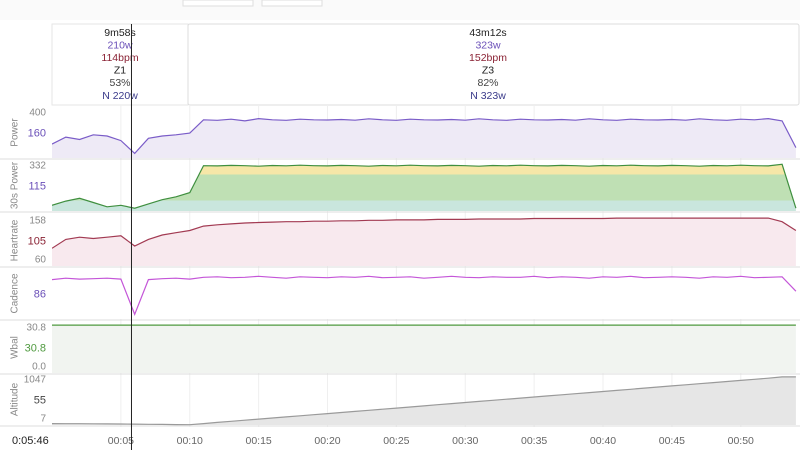 The image size is (800, 450). Describe the element at coordinates (488, 58) in the screenshot. I see `interval-heartrate: 152bpm` at that location.